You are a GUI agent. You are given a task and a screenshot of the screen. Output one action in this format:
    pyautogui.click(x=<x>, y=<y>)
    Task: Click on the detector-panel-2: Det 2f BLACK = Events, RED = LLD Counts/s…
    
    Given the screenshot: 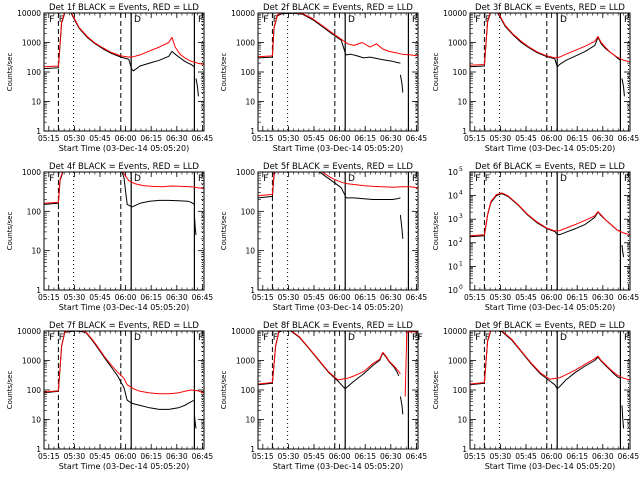 What is the action you would take?
    pyautogui.click(x=323, y=78)
    